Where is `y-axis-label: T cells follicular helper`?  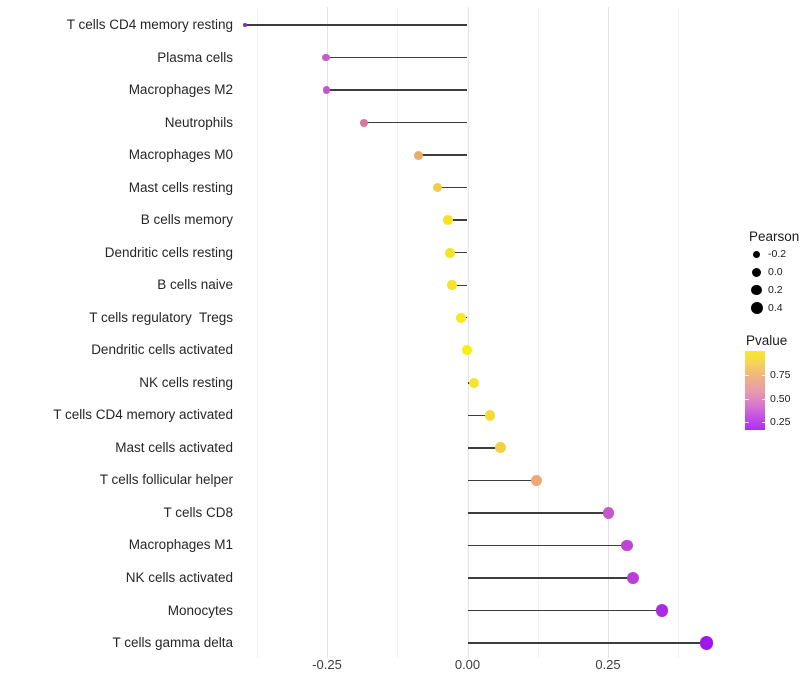 y-axis-label: T cells follicular helper is located at coordinates (166, 480).